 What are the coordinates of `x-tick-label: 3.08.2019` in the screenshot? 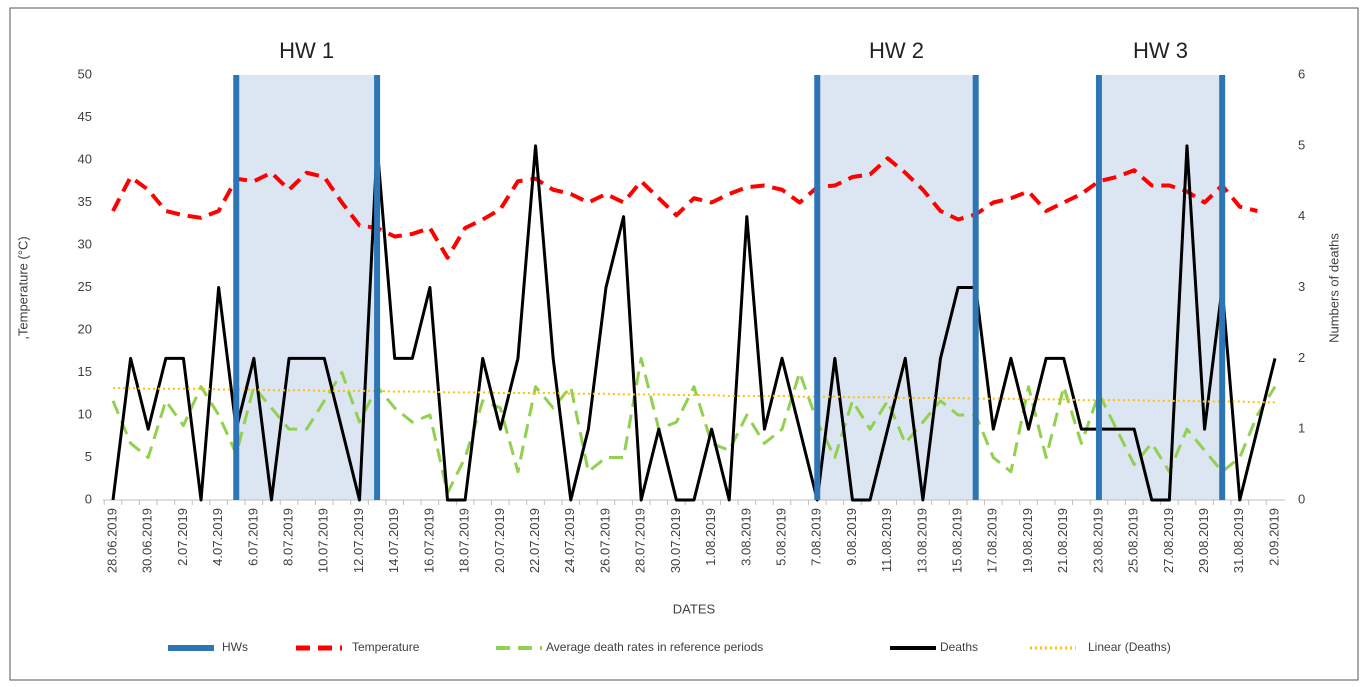 It's located at (745, 537).